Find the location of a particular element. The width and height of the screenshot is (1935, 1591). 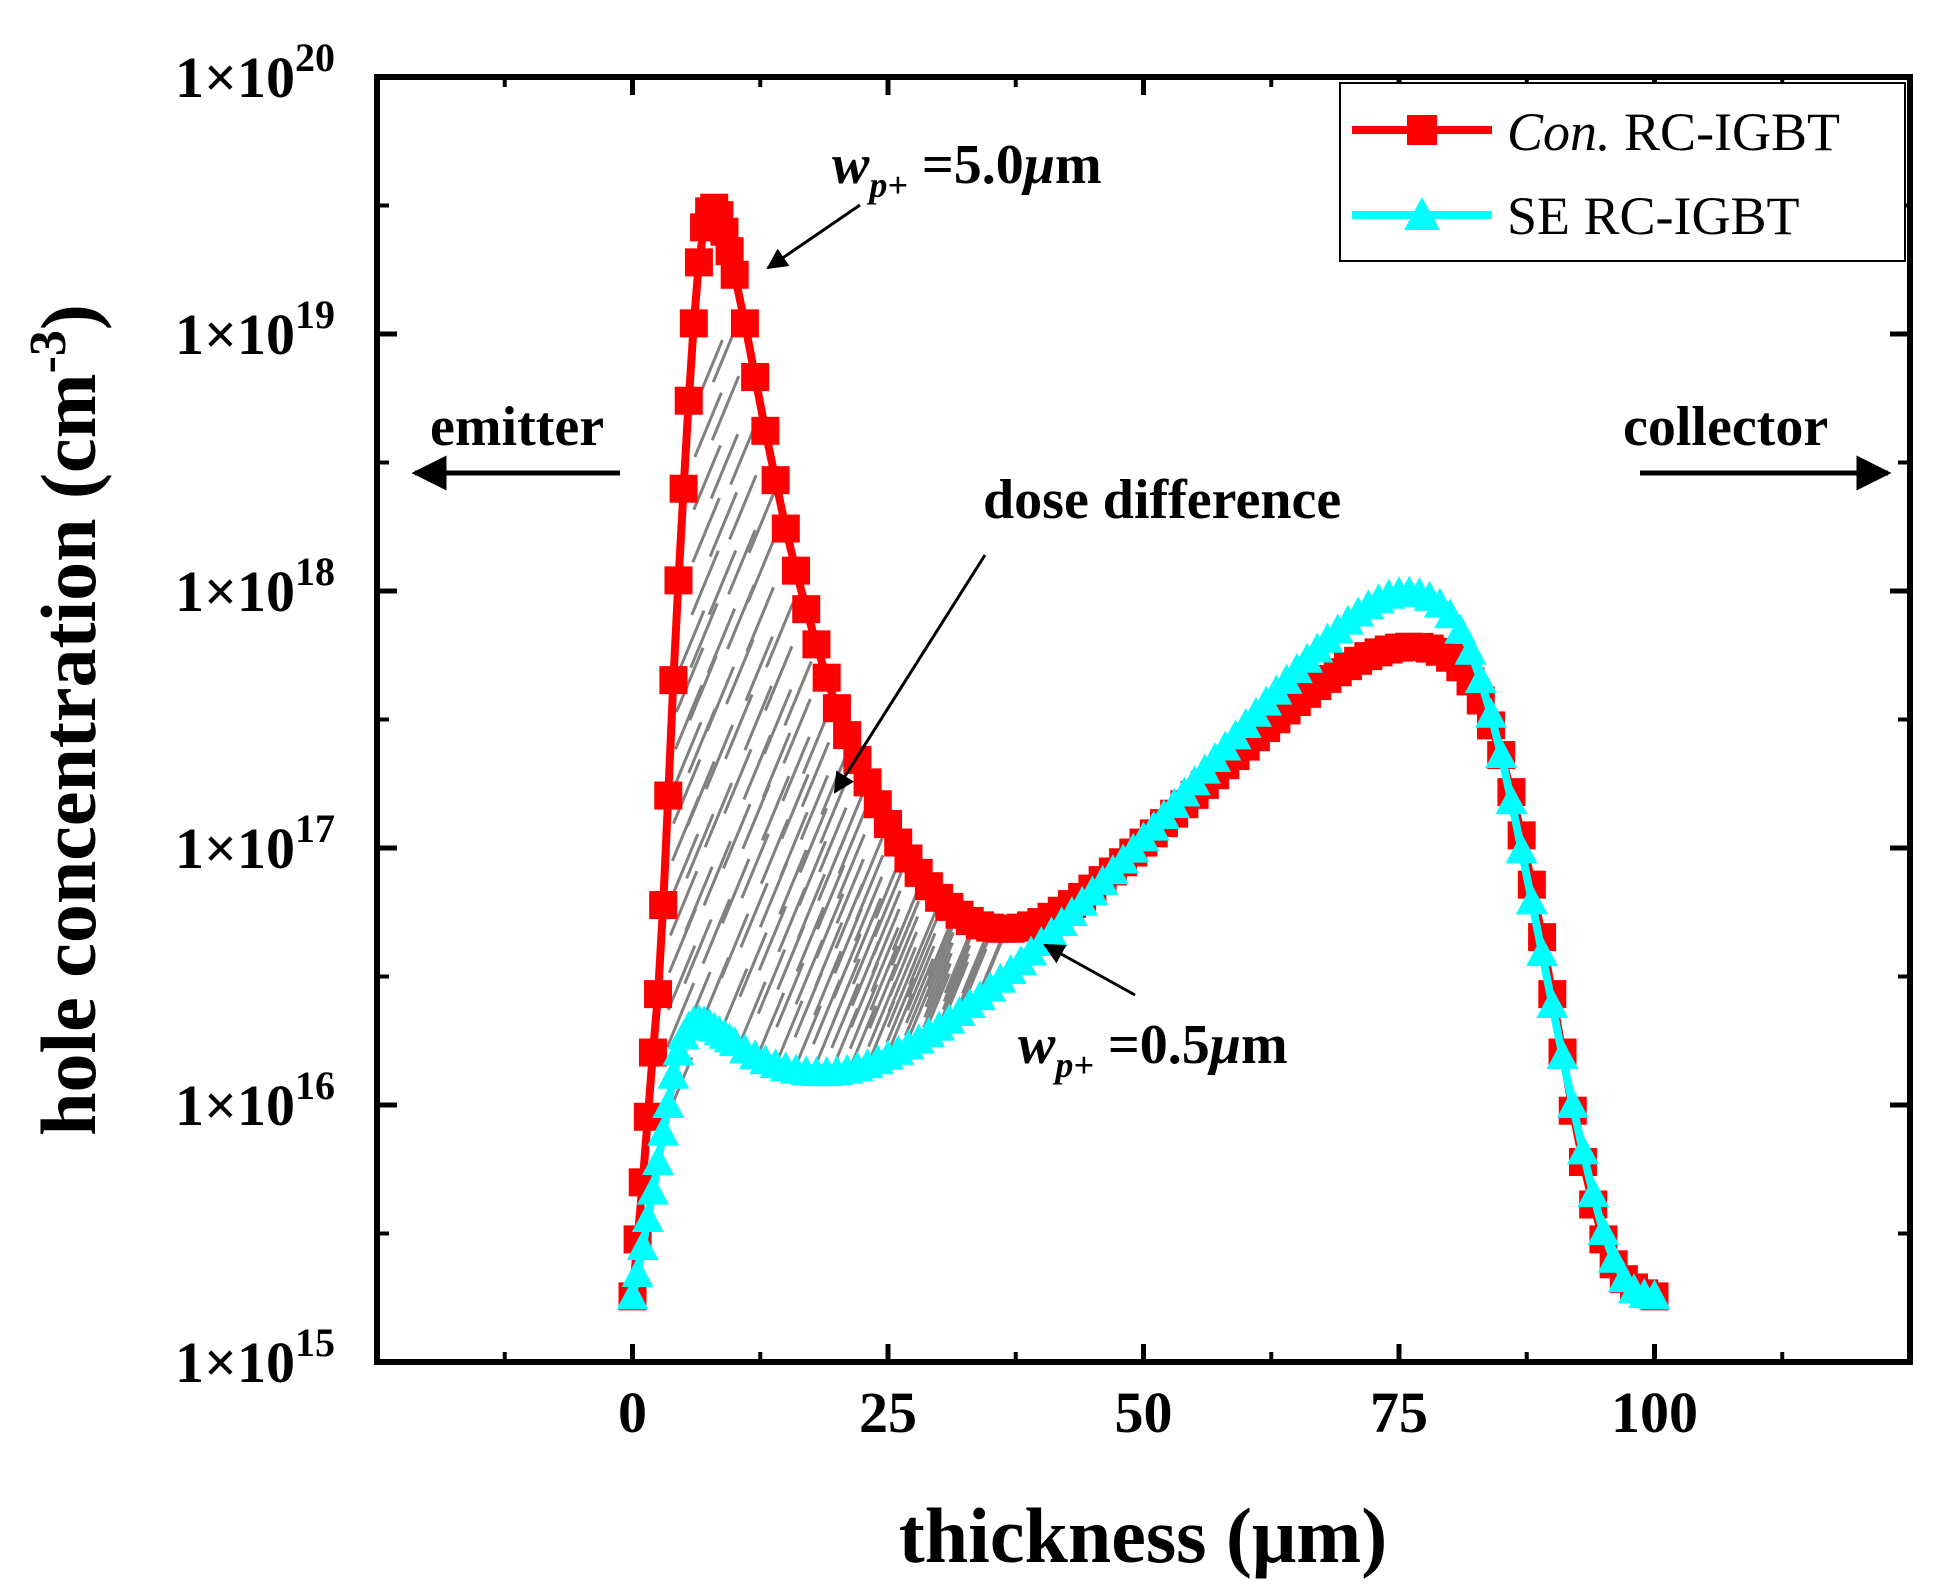

legend-marker-square is located at coordinates (1422, 130).